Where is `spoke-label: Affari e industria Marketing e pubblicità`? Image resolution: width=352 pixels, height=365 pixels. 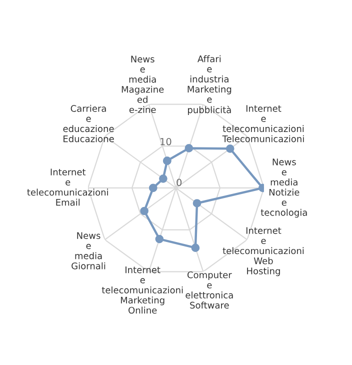 spoke-label: Affari e industria Marketing e pubblicità is located at coordinates (210, 85).